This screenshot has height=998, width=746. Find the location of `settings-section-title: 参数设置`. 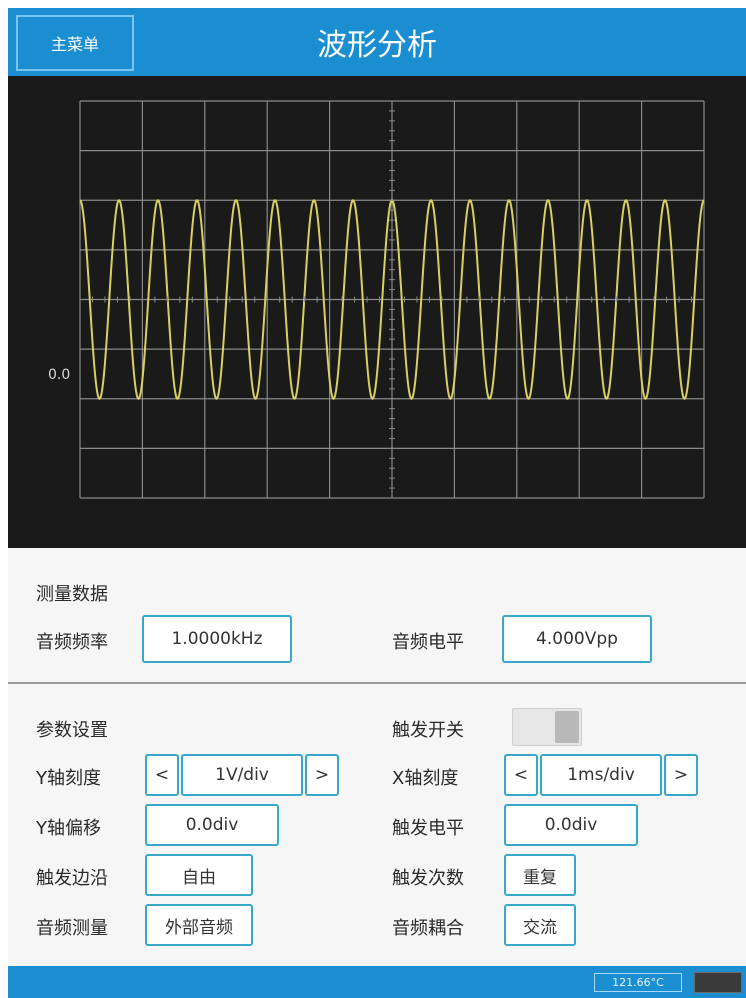

settings-section-title: 参数设置 is located at coordinates (72, 730).